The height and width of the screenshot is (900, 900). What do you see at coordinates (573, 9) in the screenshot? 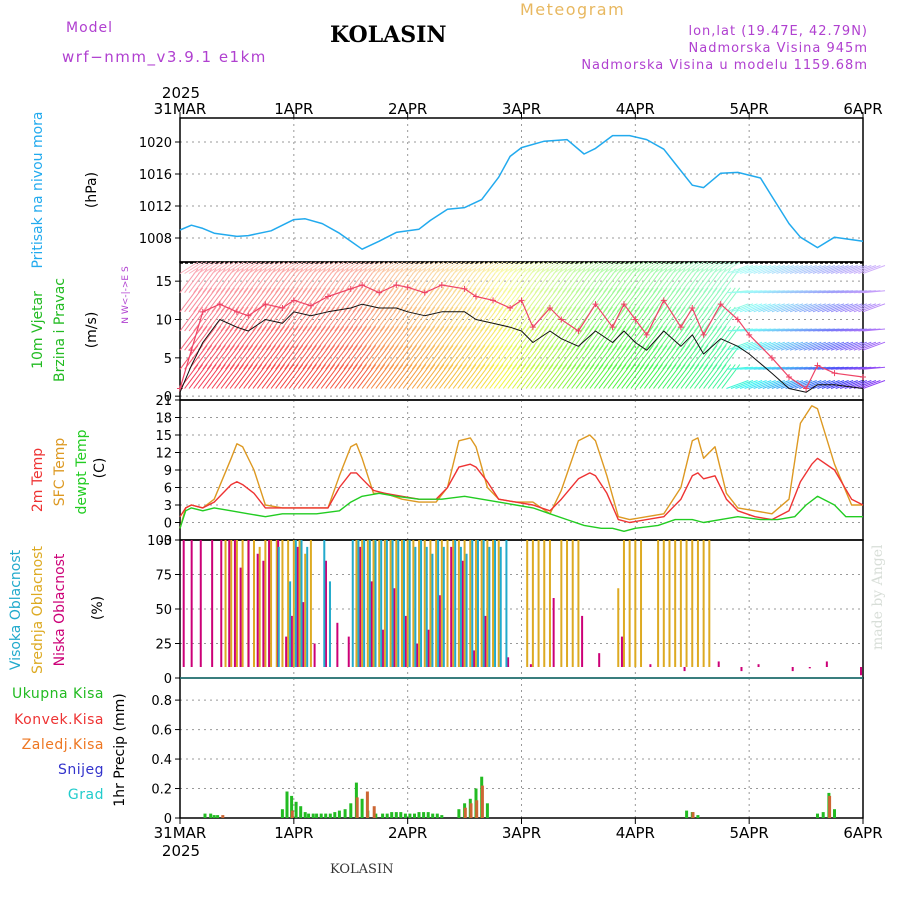
I see `meteogram-title: Meteogram` at bounding box center [573, 9].